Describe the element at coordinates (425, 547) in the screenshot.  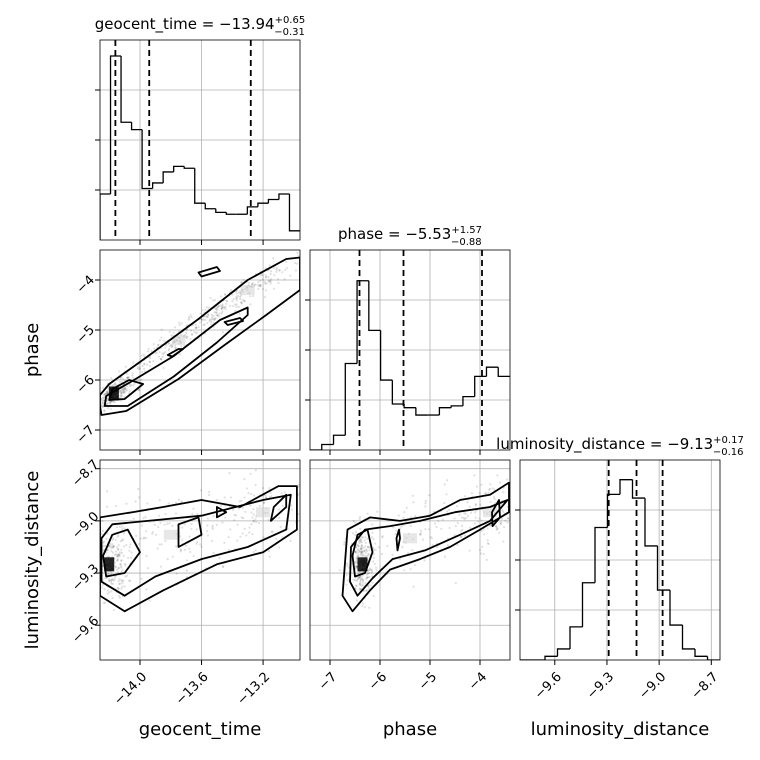
I see `contour-line` at that location.